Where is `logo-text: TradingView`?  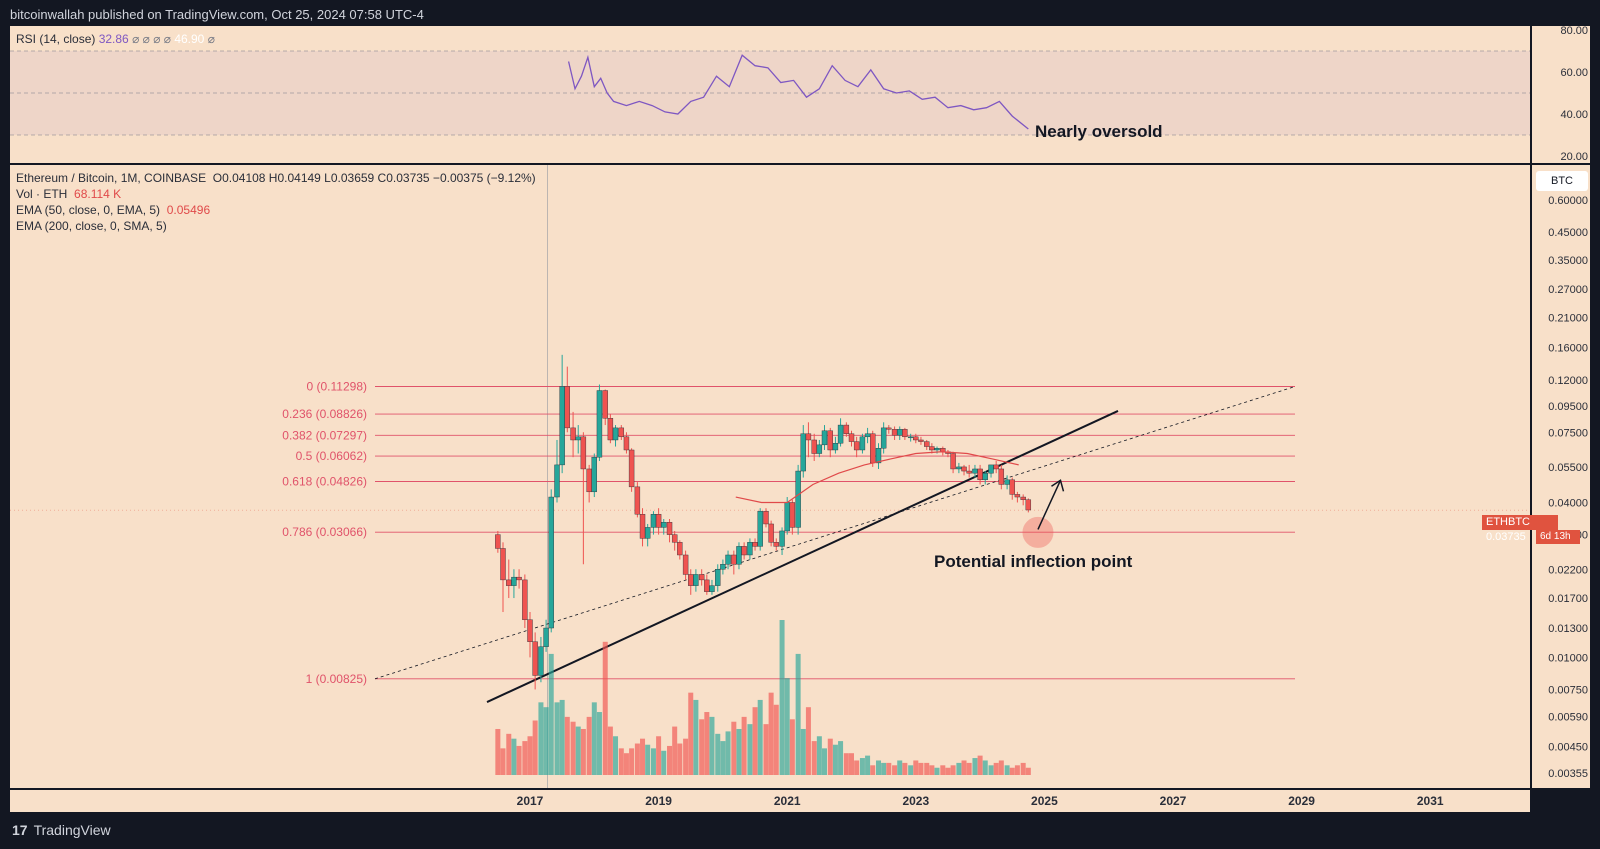 logo-text: TradingView is located at coordinates (72, 830).